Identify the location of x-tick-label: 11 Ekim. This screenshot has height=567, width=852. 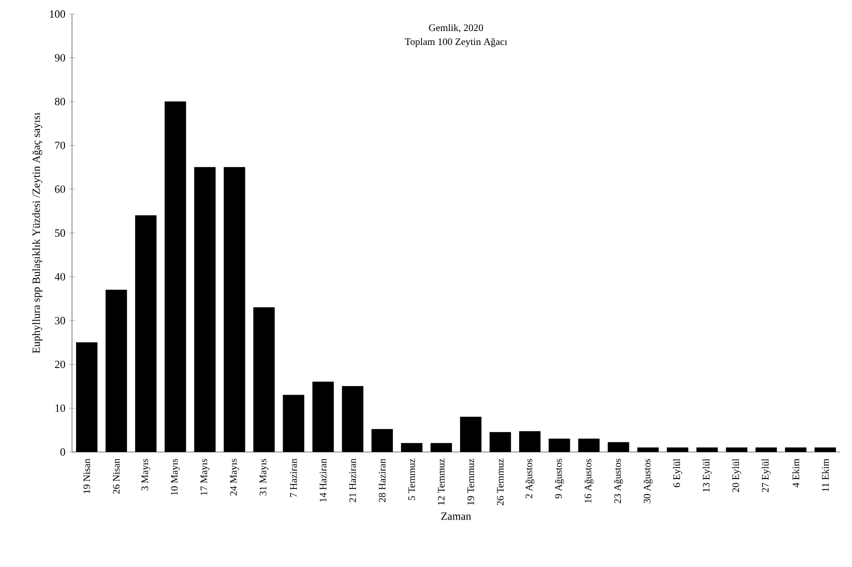
(825, 475).